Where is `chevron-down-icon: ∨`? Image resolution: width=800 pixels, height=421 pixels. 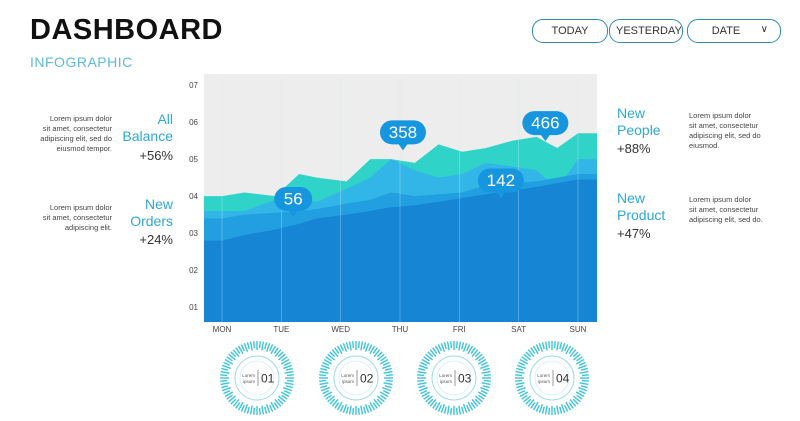
chevron-down-icon: ∨ is located at coordinates (764, 29).